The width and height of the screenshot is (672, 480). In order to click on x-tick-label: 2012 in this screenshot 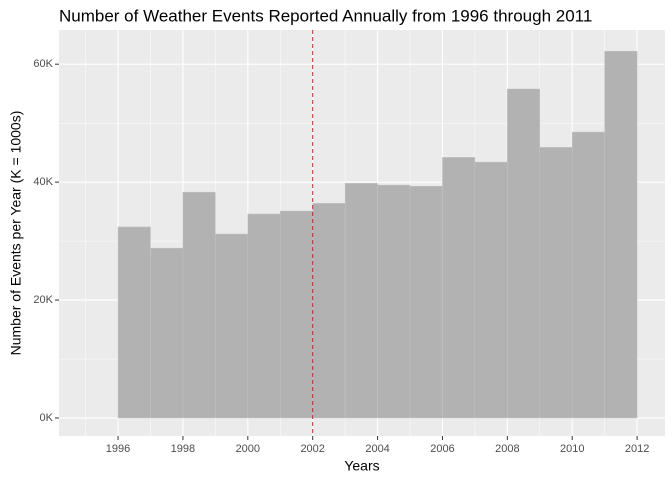, I will do `click(637, 449)`.